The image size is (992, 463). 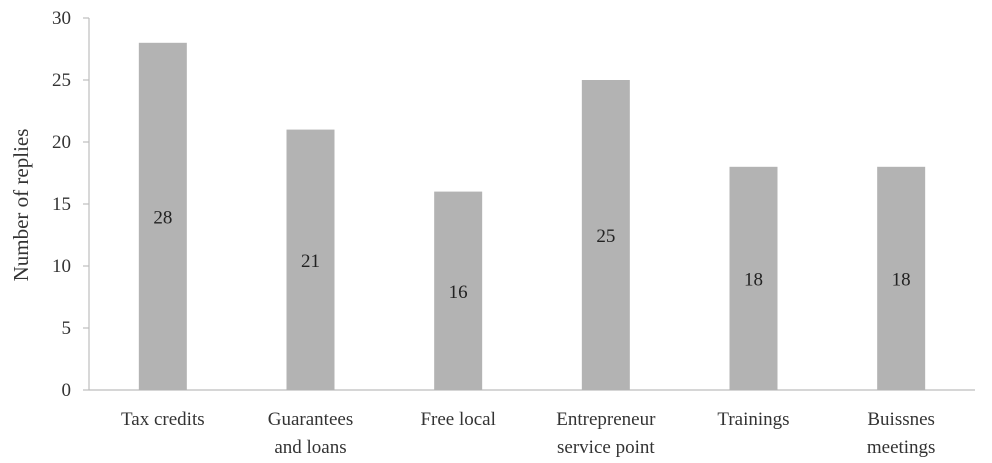 What do you see at coordinates (606, 433) in the screenshot?
I see `x-category-label: Entrepreneur service point` at bounding box center [606, 433].